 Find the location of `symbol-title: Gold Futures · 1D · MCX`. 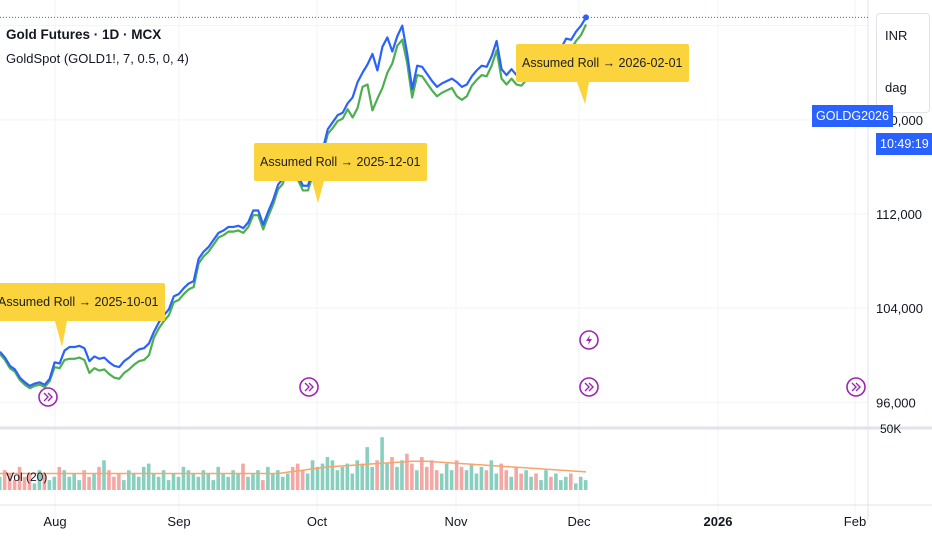

symbol-title: Gold Futures · 1D · MCX is located at coordinates (84, 34).